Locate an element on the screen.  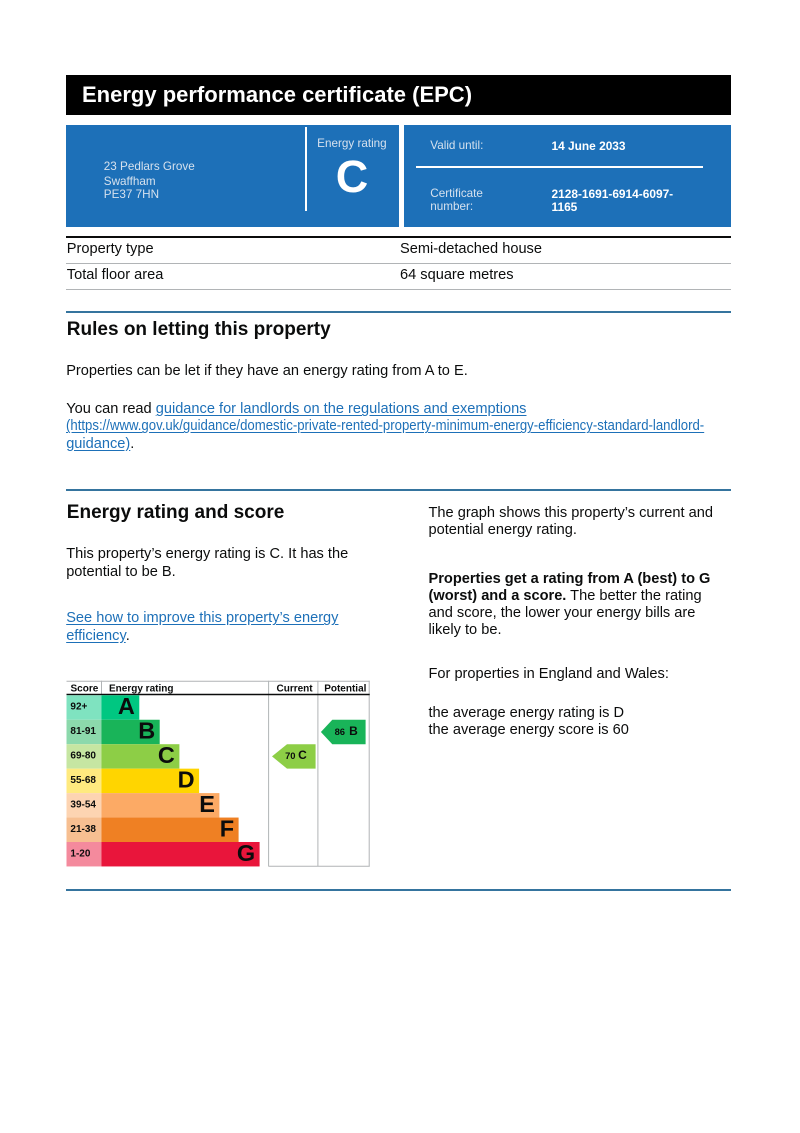
svg-text: 70 is located at coordinates (290, 755).